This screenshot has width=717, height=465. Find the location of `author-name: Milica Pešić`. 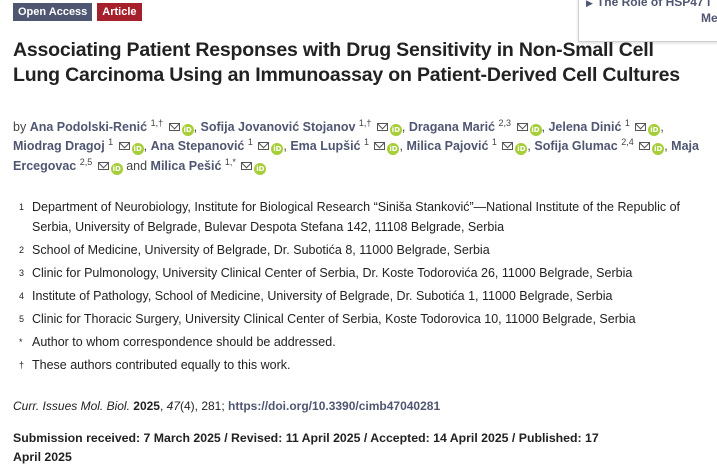

author-name: Milica Pešić is located at coordinates (186, 165).